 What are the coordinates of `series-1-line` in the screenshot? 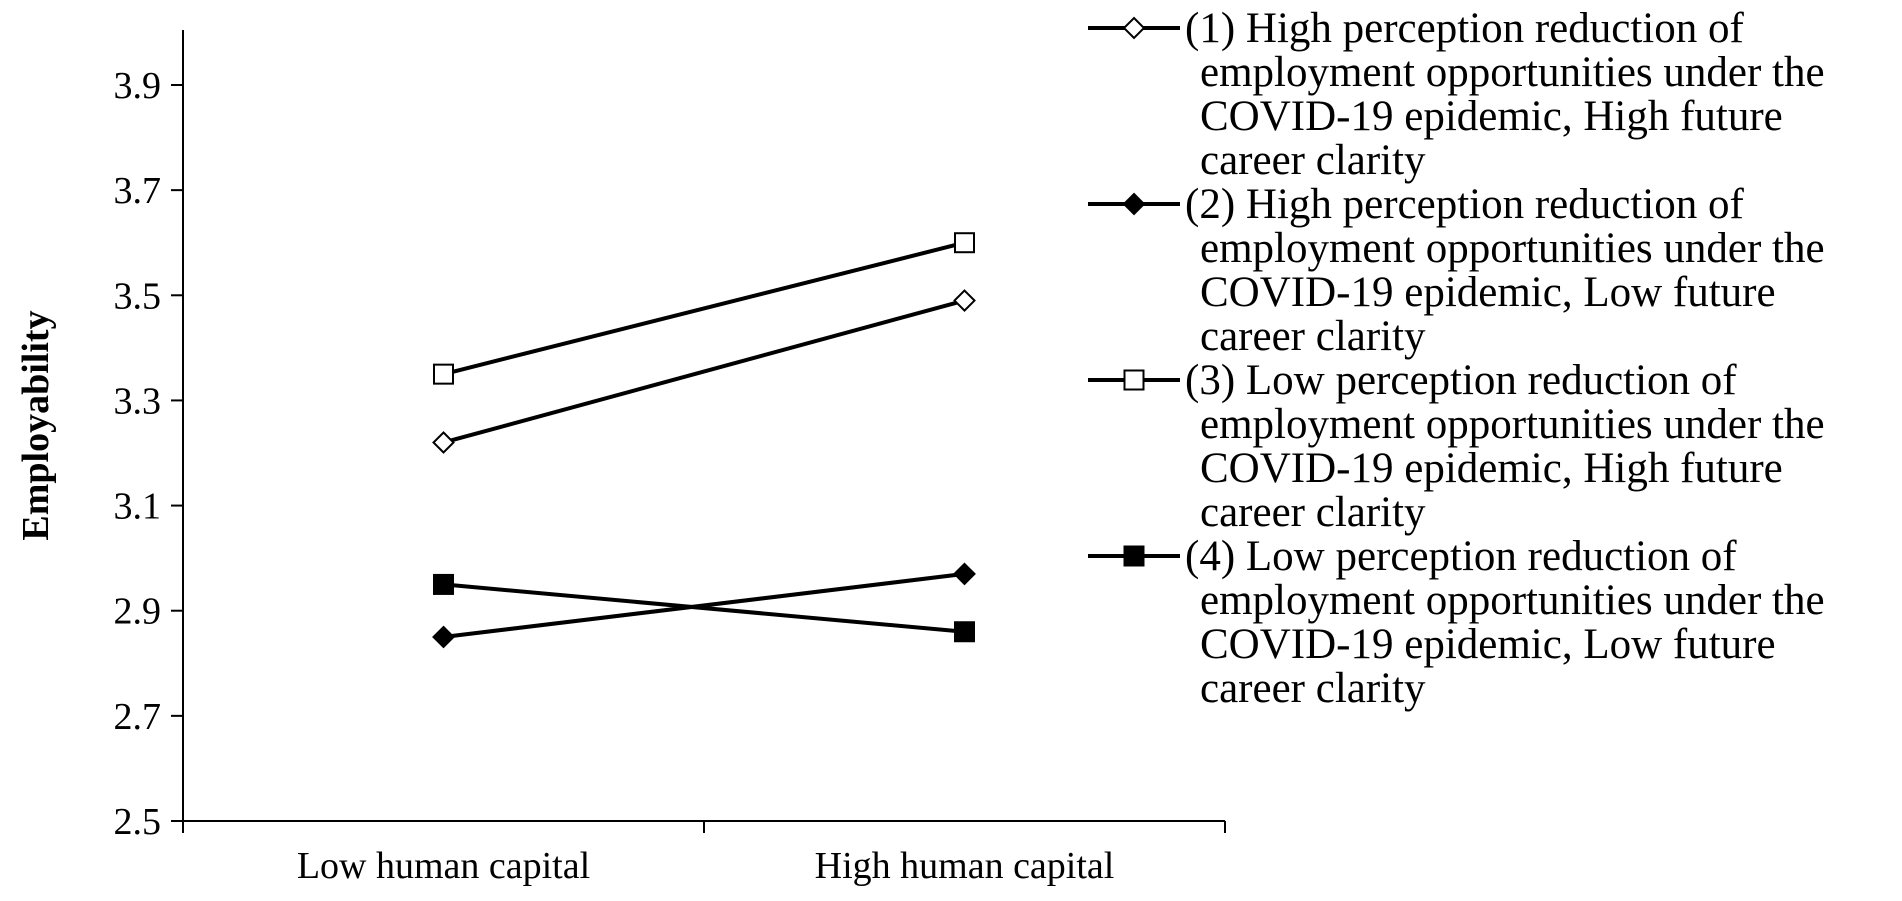 It's located at (704, 371).